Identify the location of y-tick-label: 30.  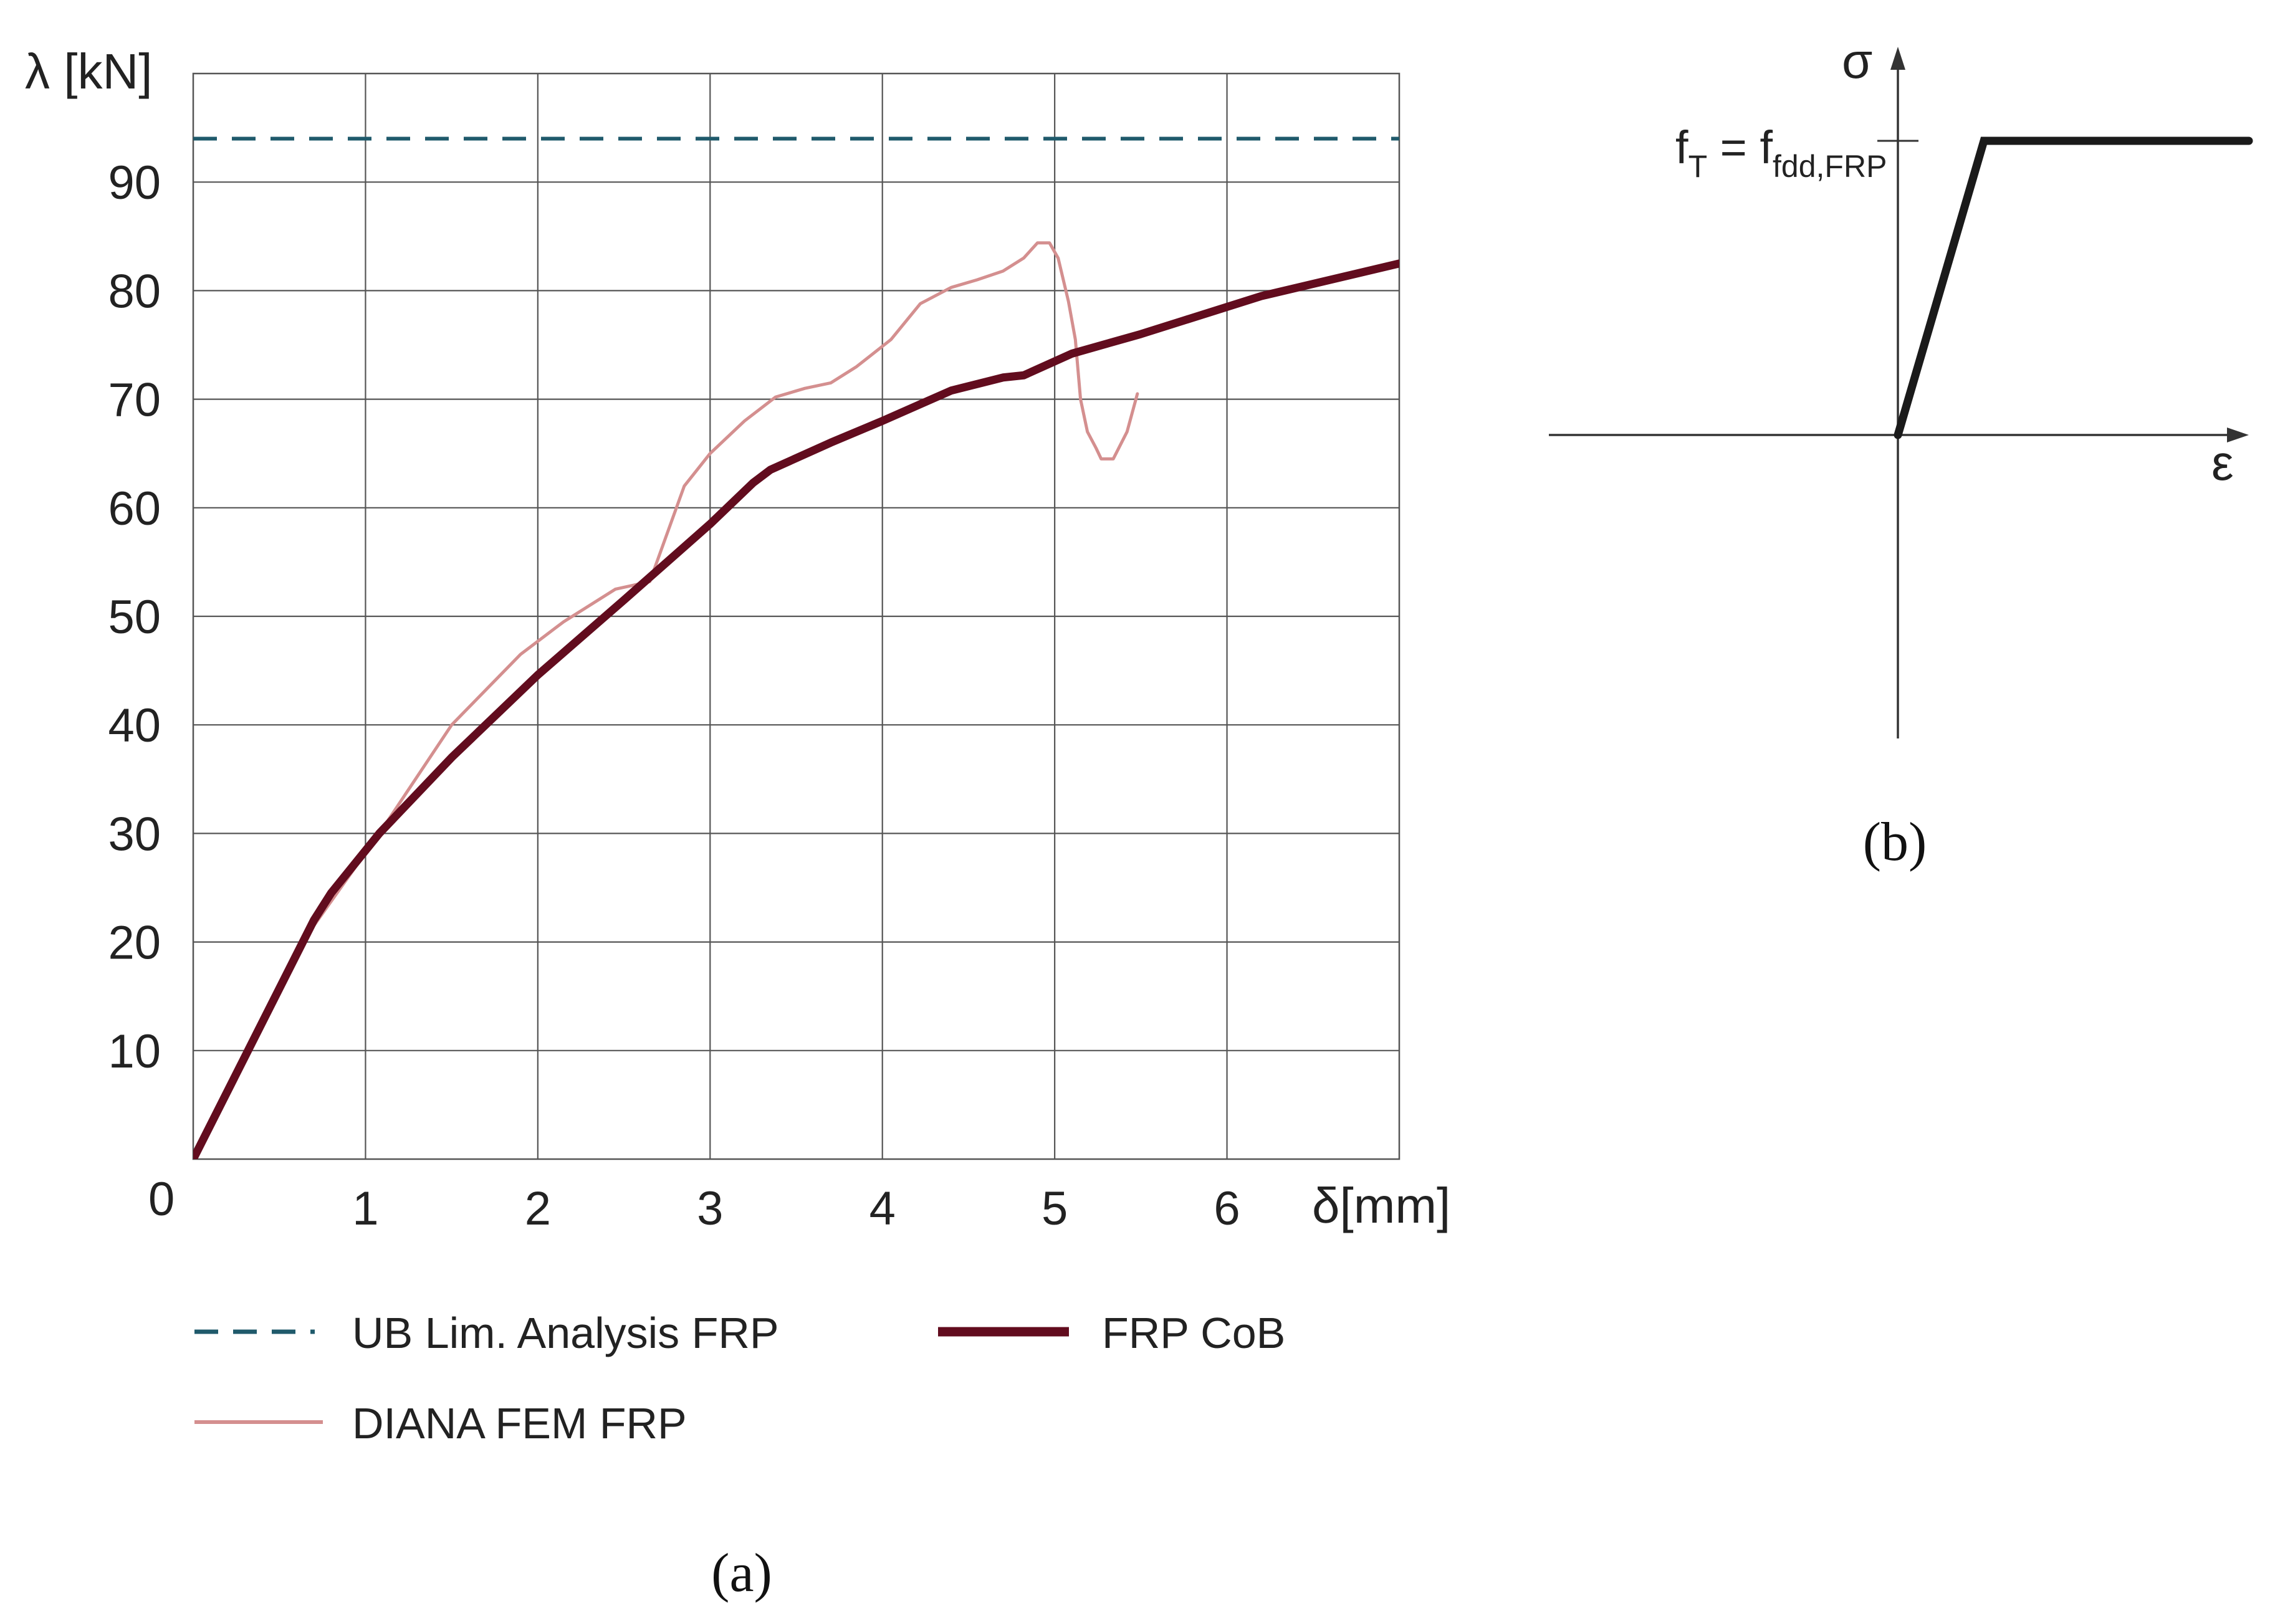
(134, 835).